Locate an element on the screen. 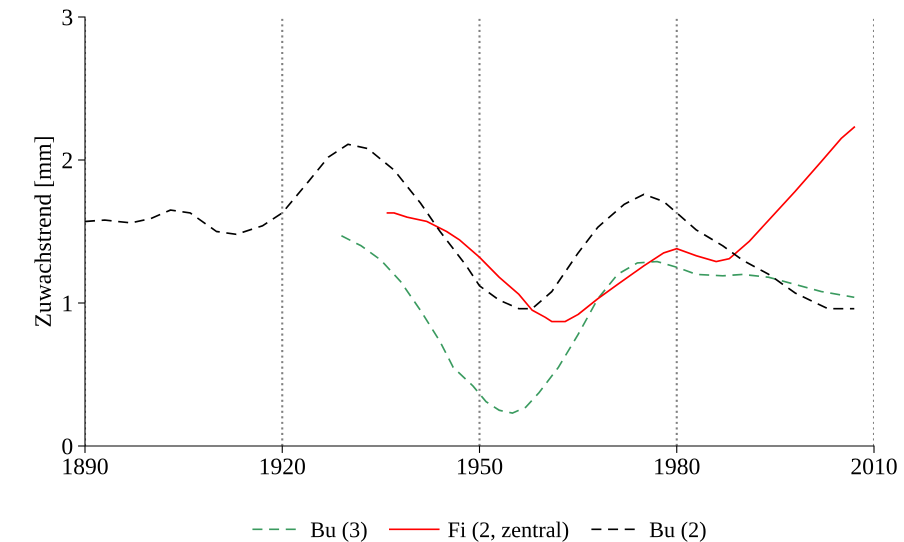 The width and height of the screenshot is (904, 542). x-tick-label: 1920 is located at coordinates (282, 466).